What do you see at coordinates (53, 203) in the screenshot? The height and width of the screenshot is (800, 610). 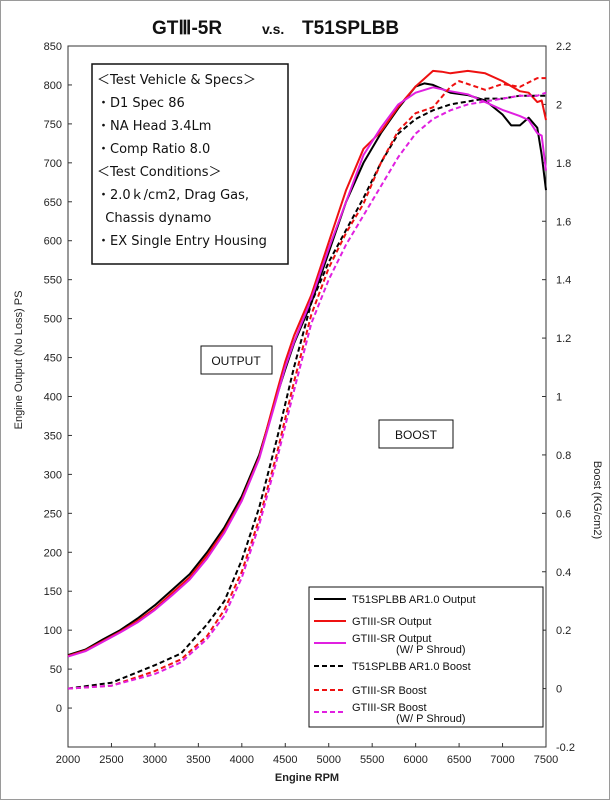 I see `y-left-tick-label: 650` at bounding box center [53, 203].